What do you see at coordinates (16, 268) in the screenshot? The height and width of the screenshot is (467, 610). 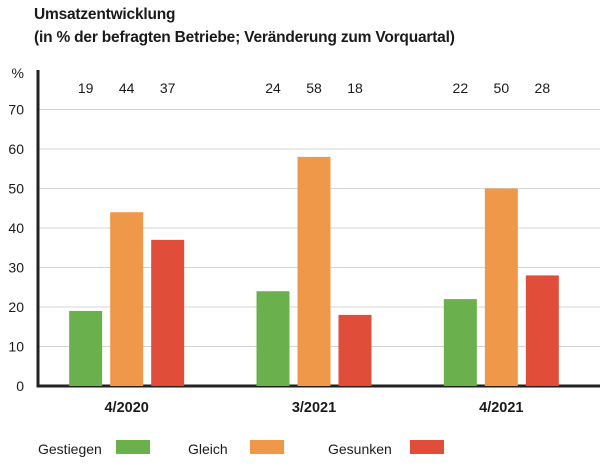 I see `y-tick-label: 30` at bounding box center [16, 268].